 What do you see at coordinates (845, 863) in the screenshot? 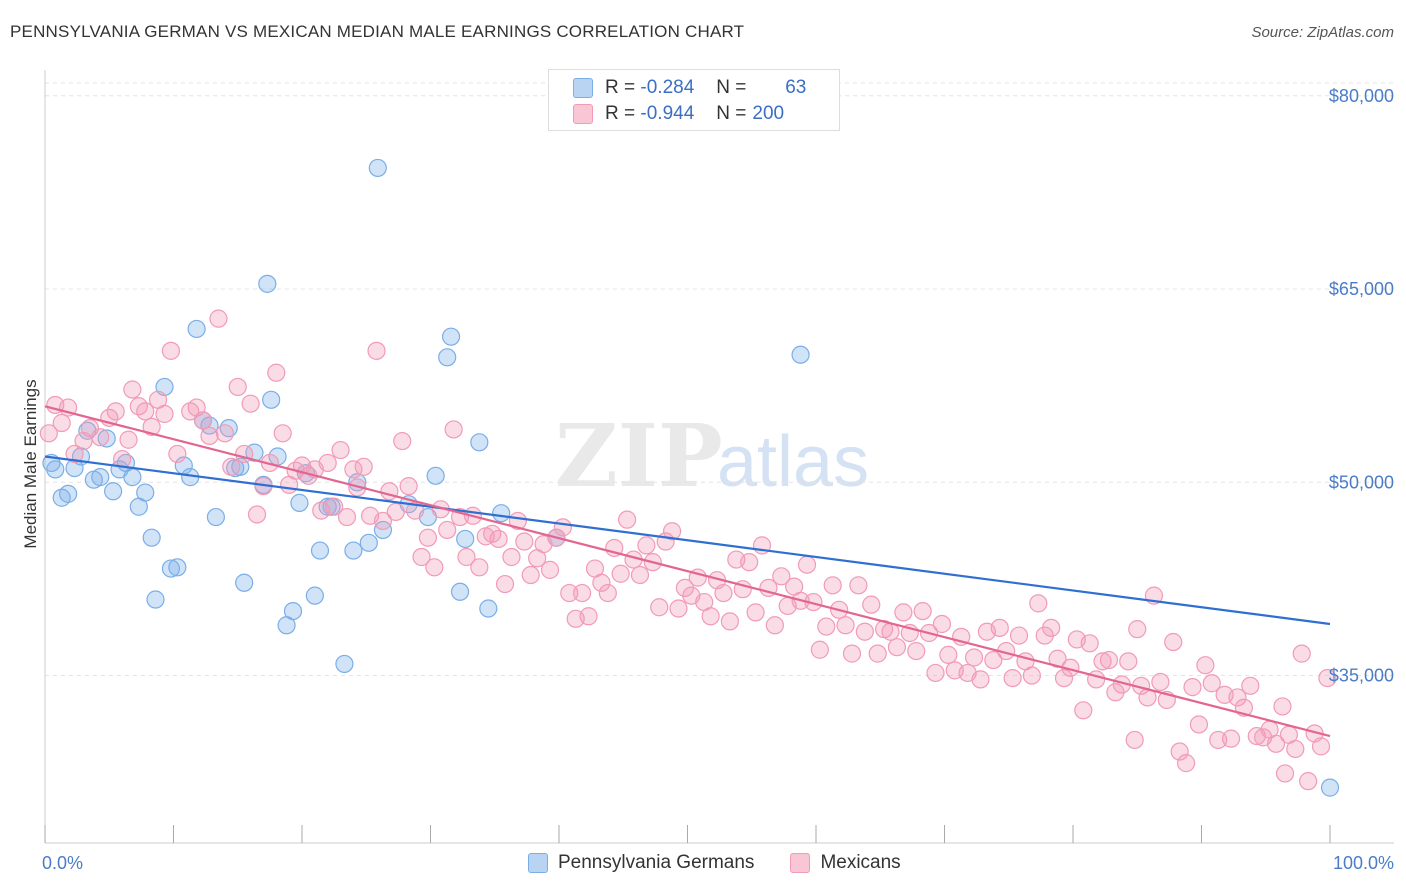
I see `legend-item-mexicans: Mexicans` at bounding box center [845, 863].